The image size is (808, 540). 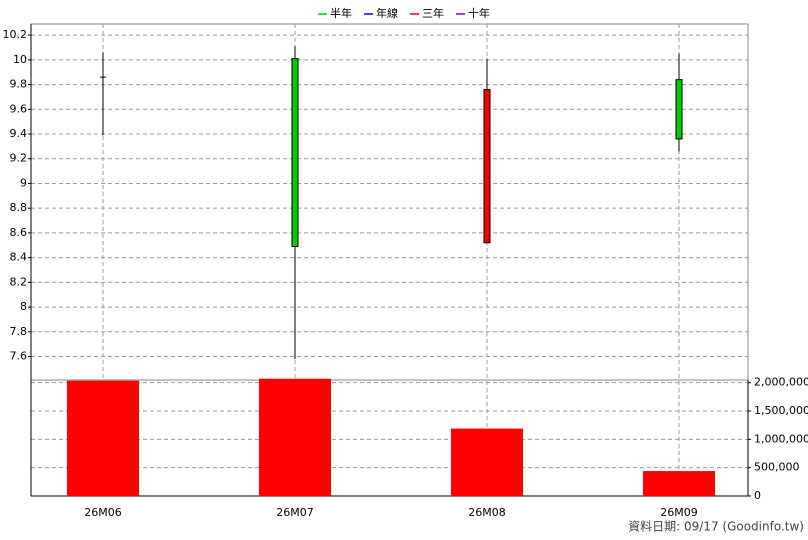 What do you see at coordinates (781, 382) in the screenshot?
I see `y2-tick-label: 2,000,000` at bounding box center [781, 382].